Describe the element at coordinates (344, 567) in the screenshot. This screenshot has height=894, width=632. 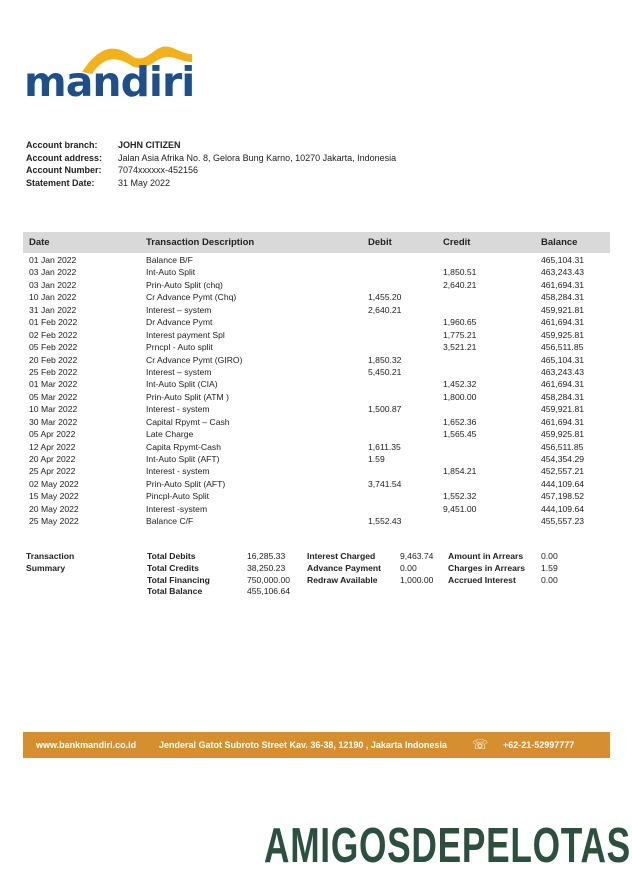
I see `summary-label: Advance Payment` at that location.